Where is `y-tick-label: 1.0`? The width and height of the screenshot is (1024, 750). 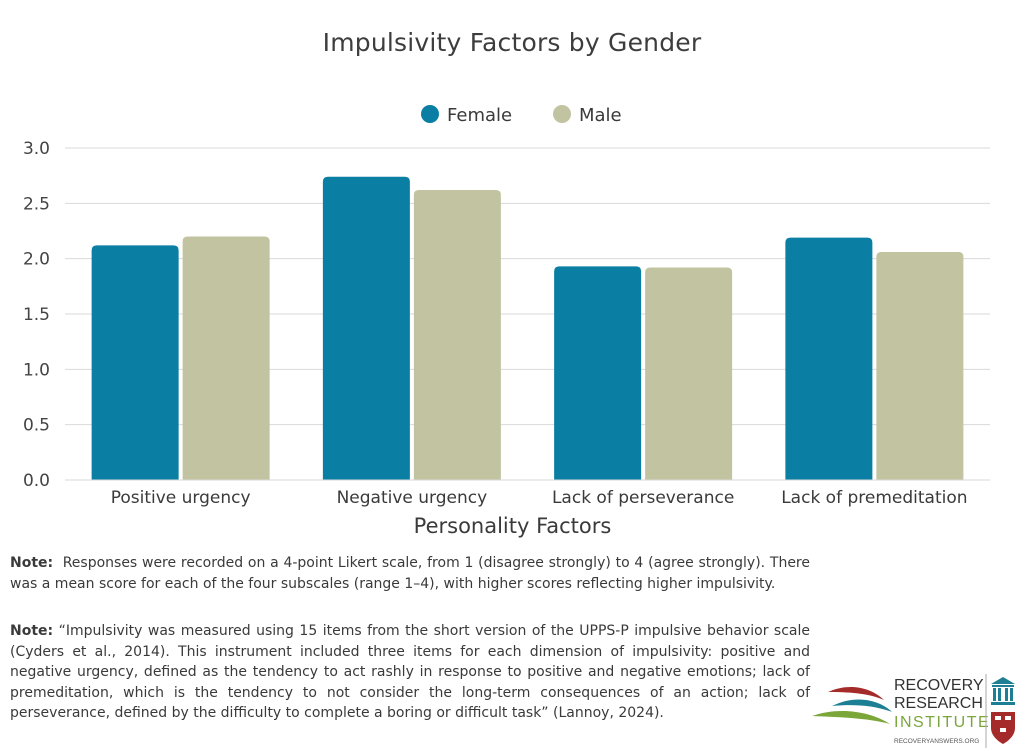 y-tick-label: 1.0 is located at coordinates (36, 370).